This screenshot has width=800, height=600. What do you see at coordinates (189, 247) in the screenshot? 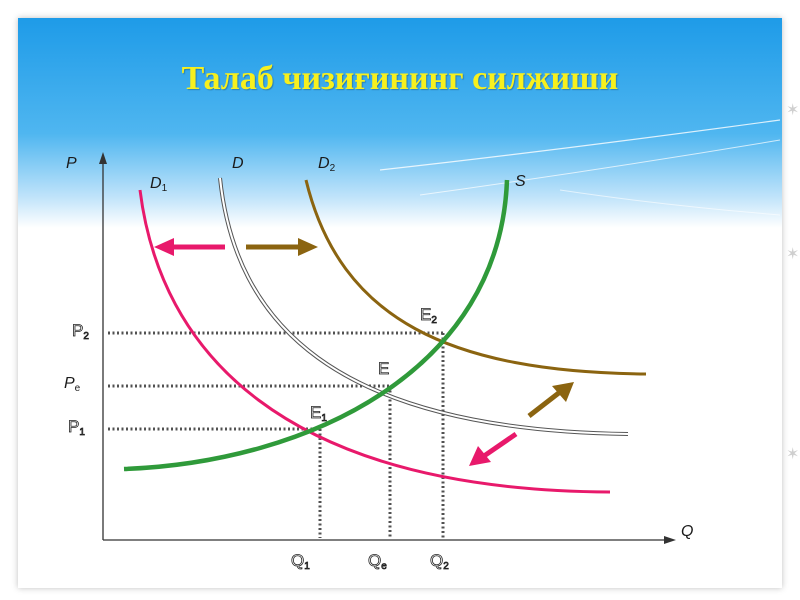
I see `shift-arrow-left-upper` at bounding box center [189, 247].